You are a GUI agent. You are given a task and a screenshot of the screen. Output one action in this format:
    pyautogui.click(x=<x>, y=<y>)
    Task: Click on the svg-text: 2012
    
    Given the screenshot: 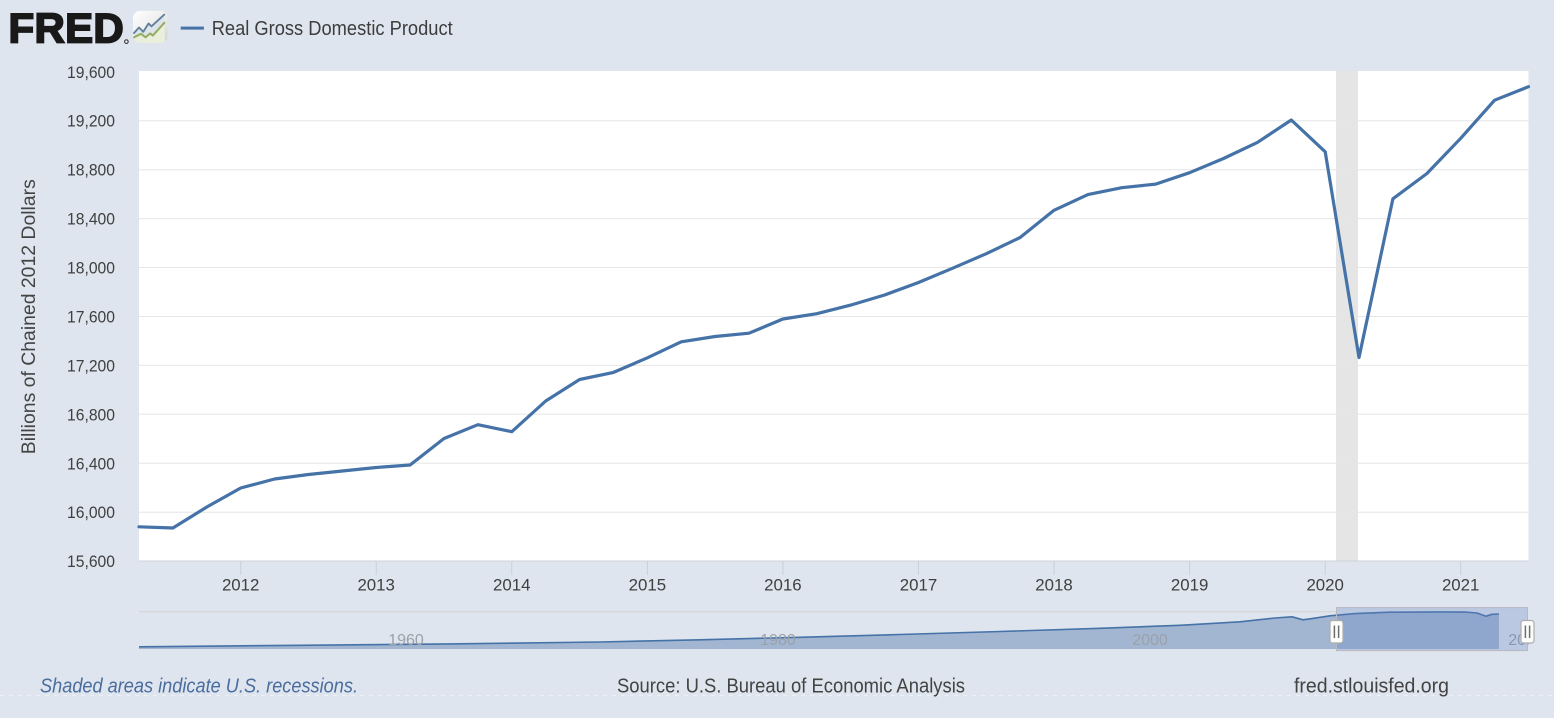 What is the action you would take?
    pyautogui.click(x=241, y=585)
    